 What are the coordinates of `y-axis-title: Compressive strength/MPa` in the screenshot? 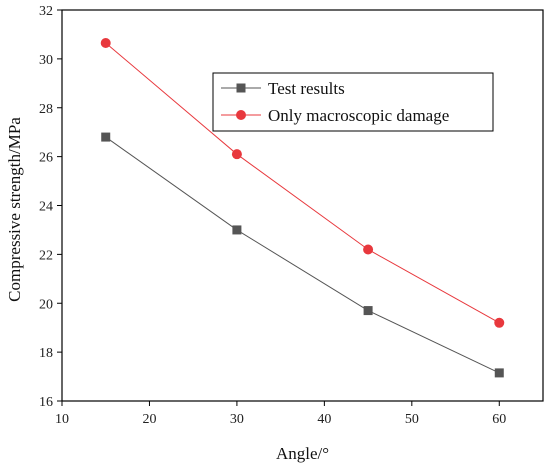 It's located at (14, 209).